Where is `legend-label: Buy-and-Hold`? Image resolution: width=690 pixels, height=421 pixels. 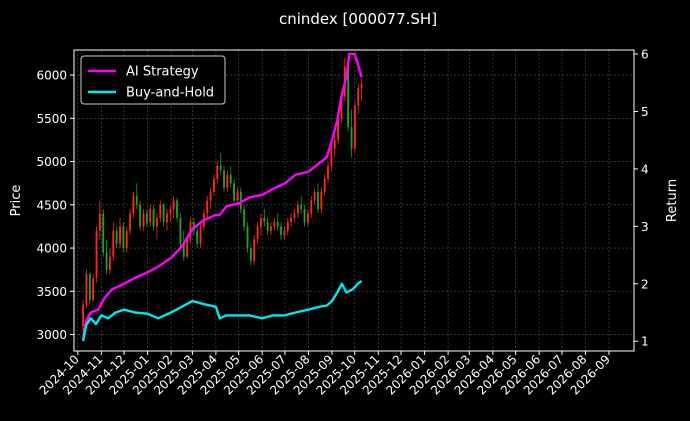
legend-label: Buy-and-Hold is located at coordinates (170, 93).